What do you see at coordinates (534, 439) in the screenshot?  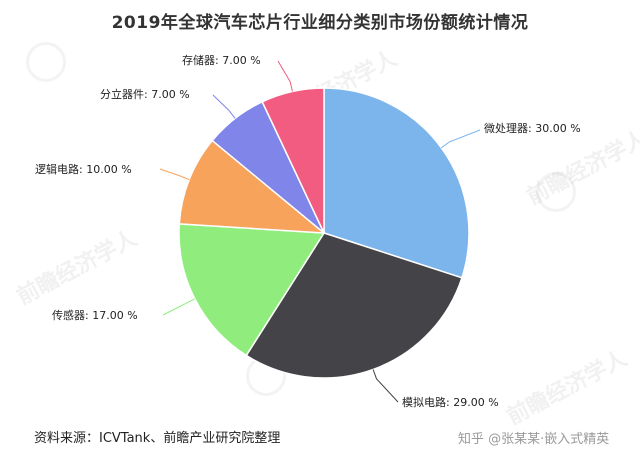 I see `author-credit: 知乎 @张某某·嵌入式精英` at bounding box center [534, 439].